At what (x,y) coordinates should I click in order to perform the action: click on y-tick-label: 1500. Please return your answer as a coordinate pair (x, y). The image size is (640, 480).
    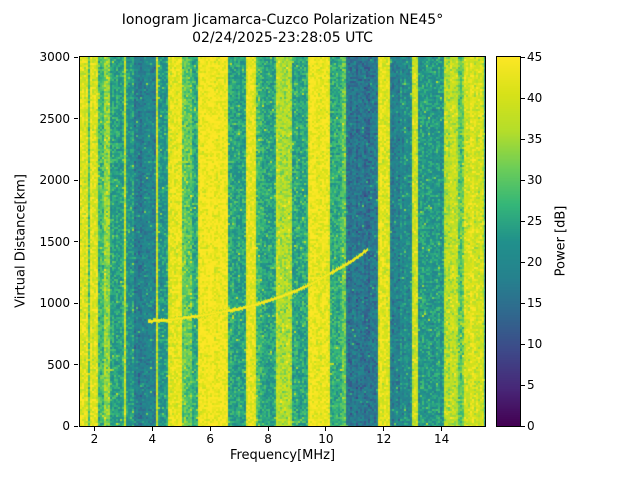
    Looking at the image, I should click on (54, 241).